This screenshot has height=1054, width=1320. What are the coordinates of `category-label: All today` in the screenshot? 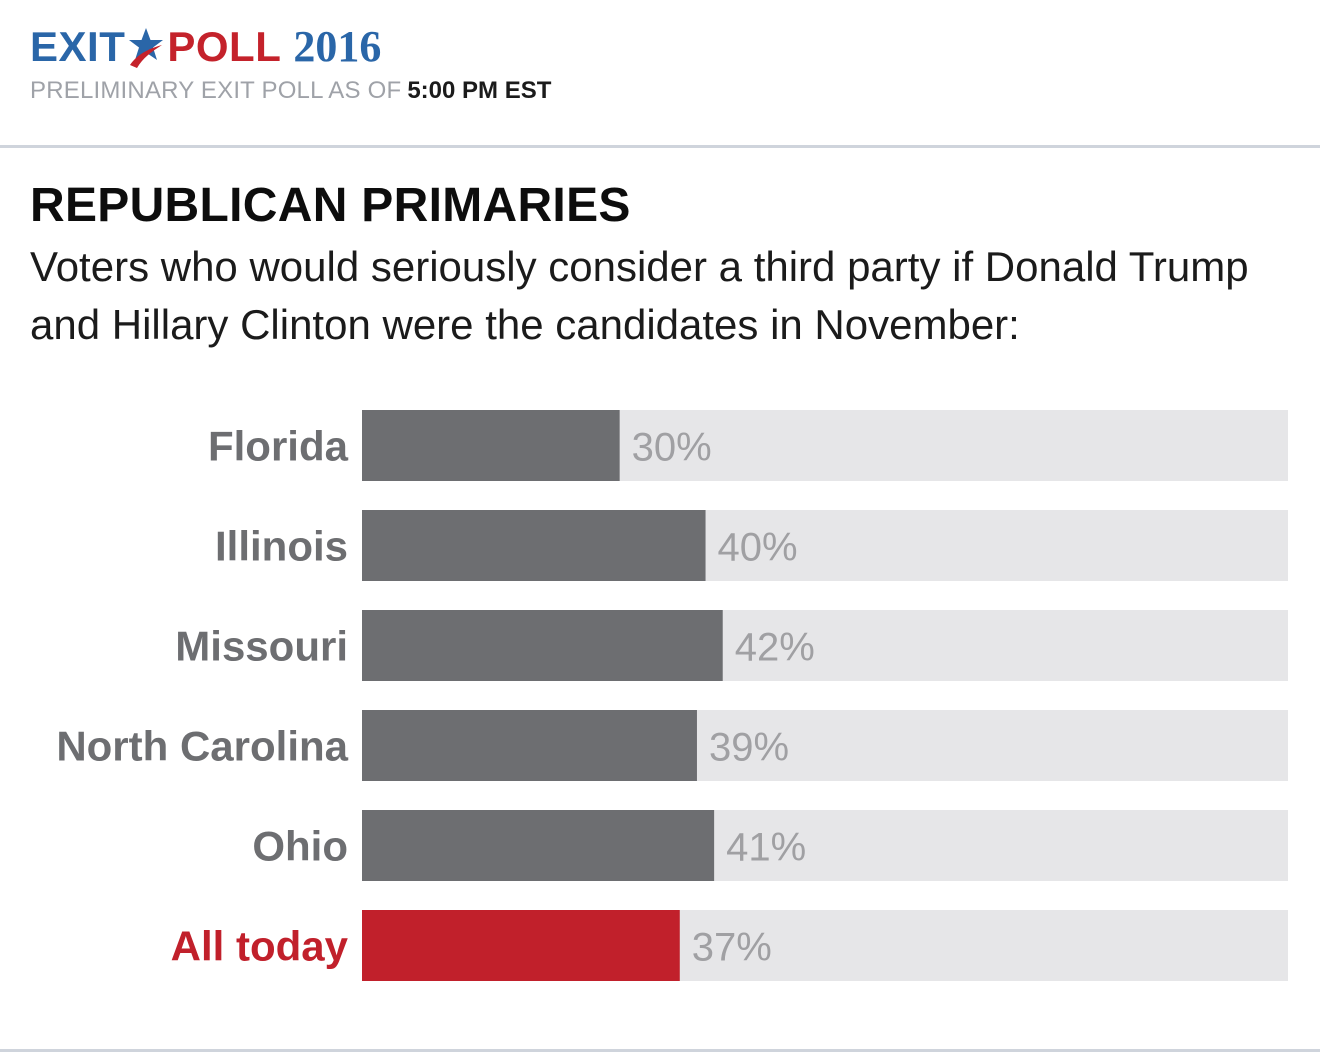 It's located at (260, 946).